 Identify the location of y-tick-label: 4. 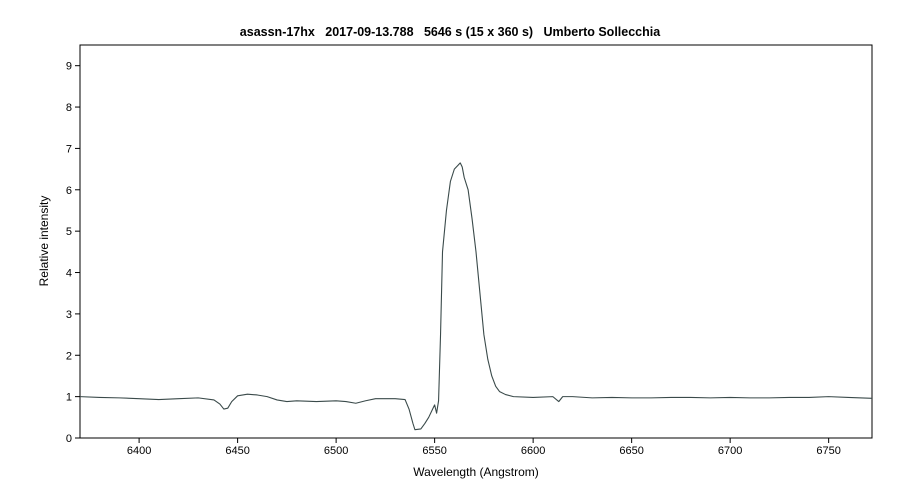
(69, 274).